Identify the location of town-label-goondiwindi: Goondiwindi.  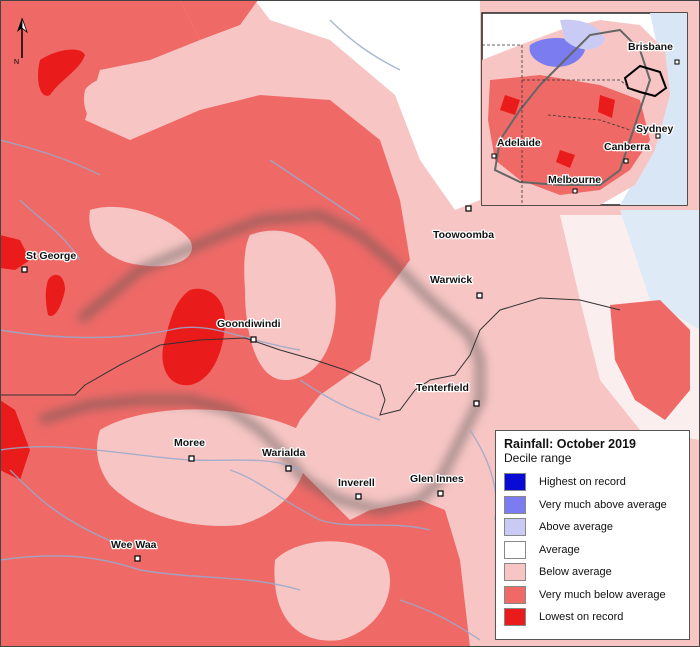
(249, 324).